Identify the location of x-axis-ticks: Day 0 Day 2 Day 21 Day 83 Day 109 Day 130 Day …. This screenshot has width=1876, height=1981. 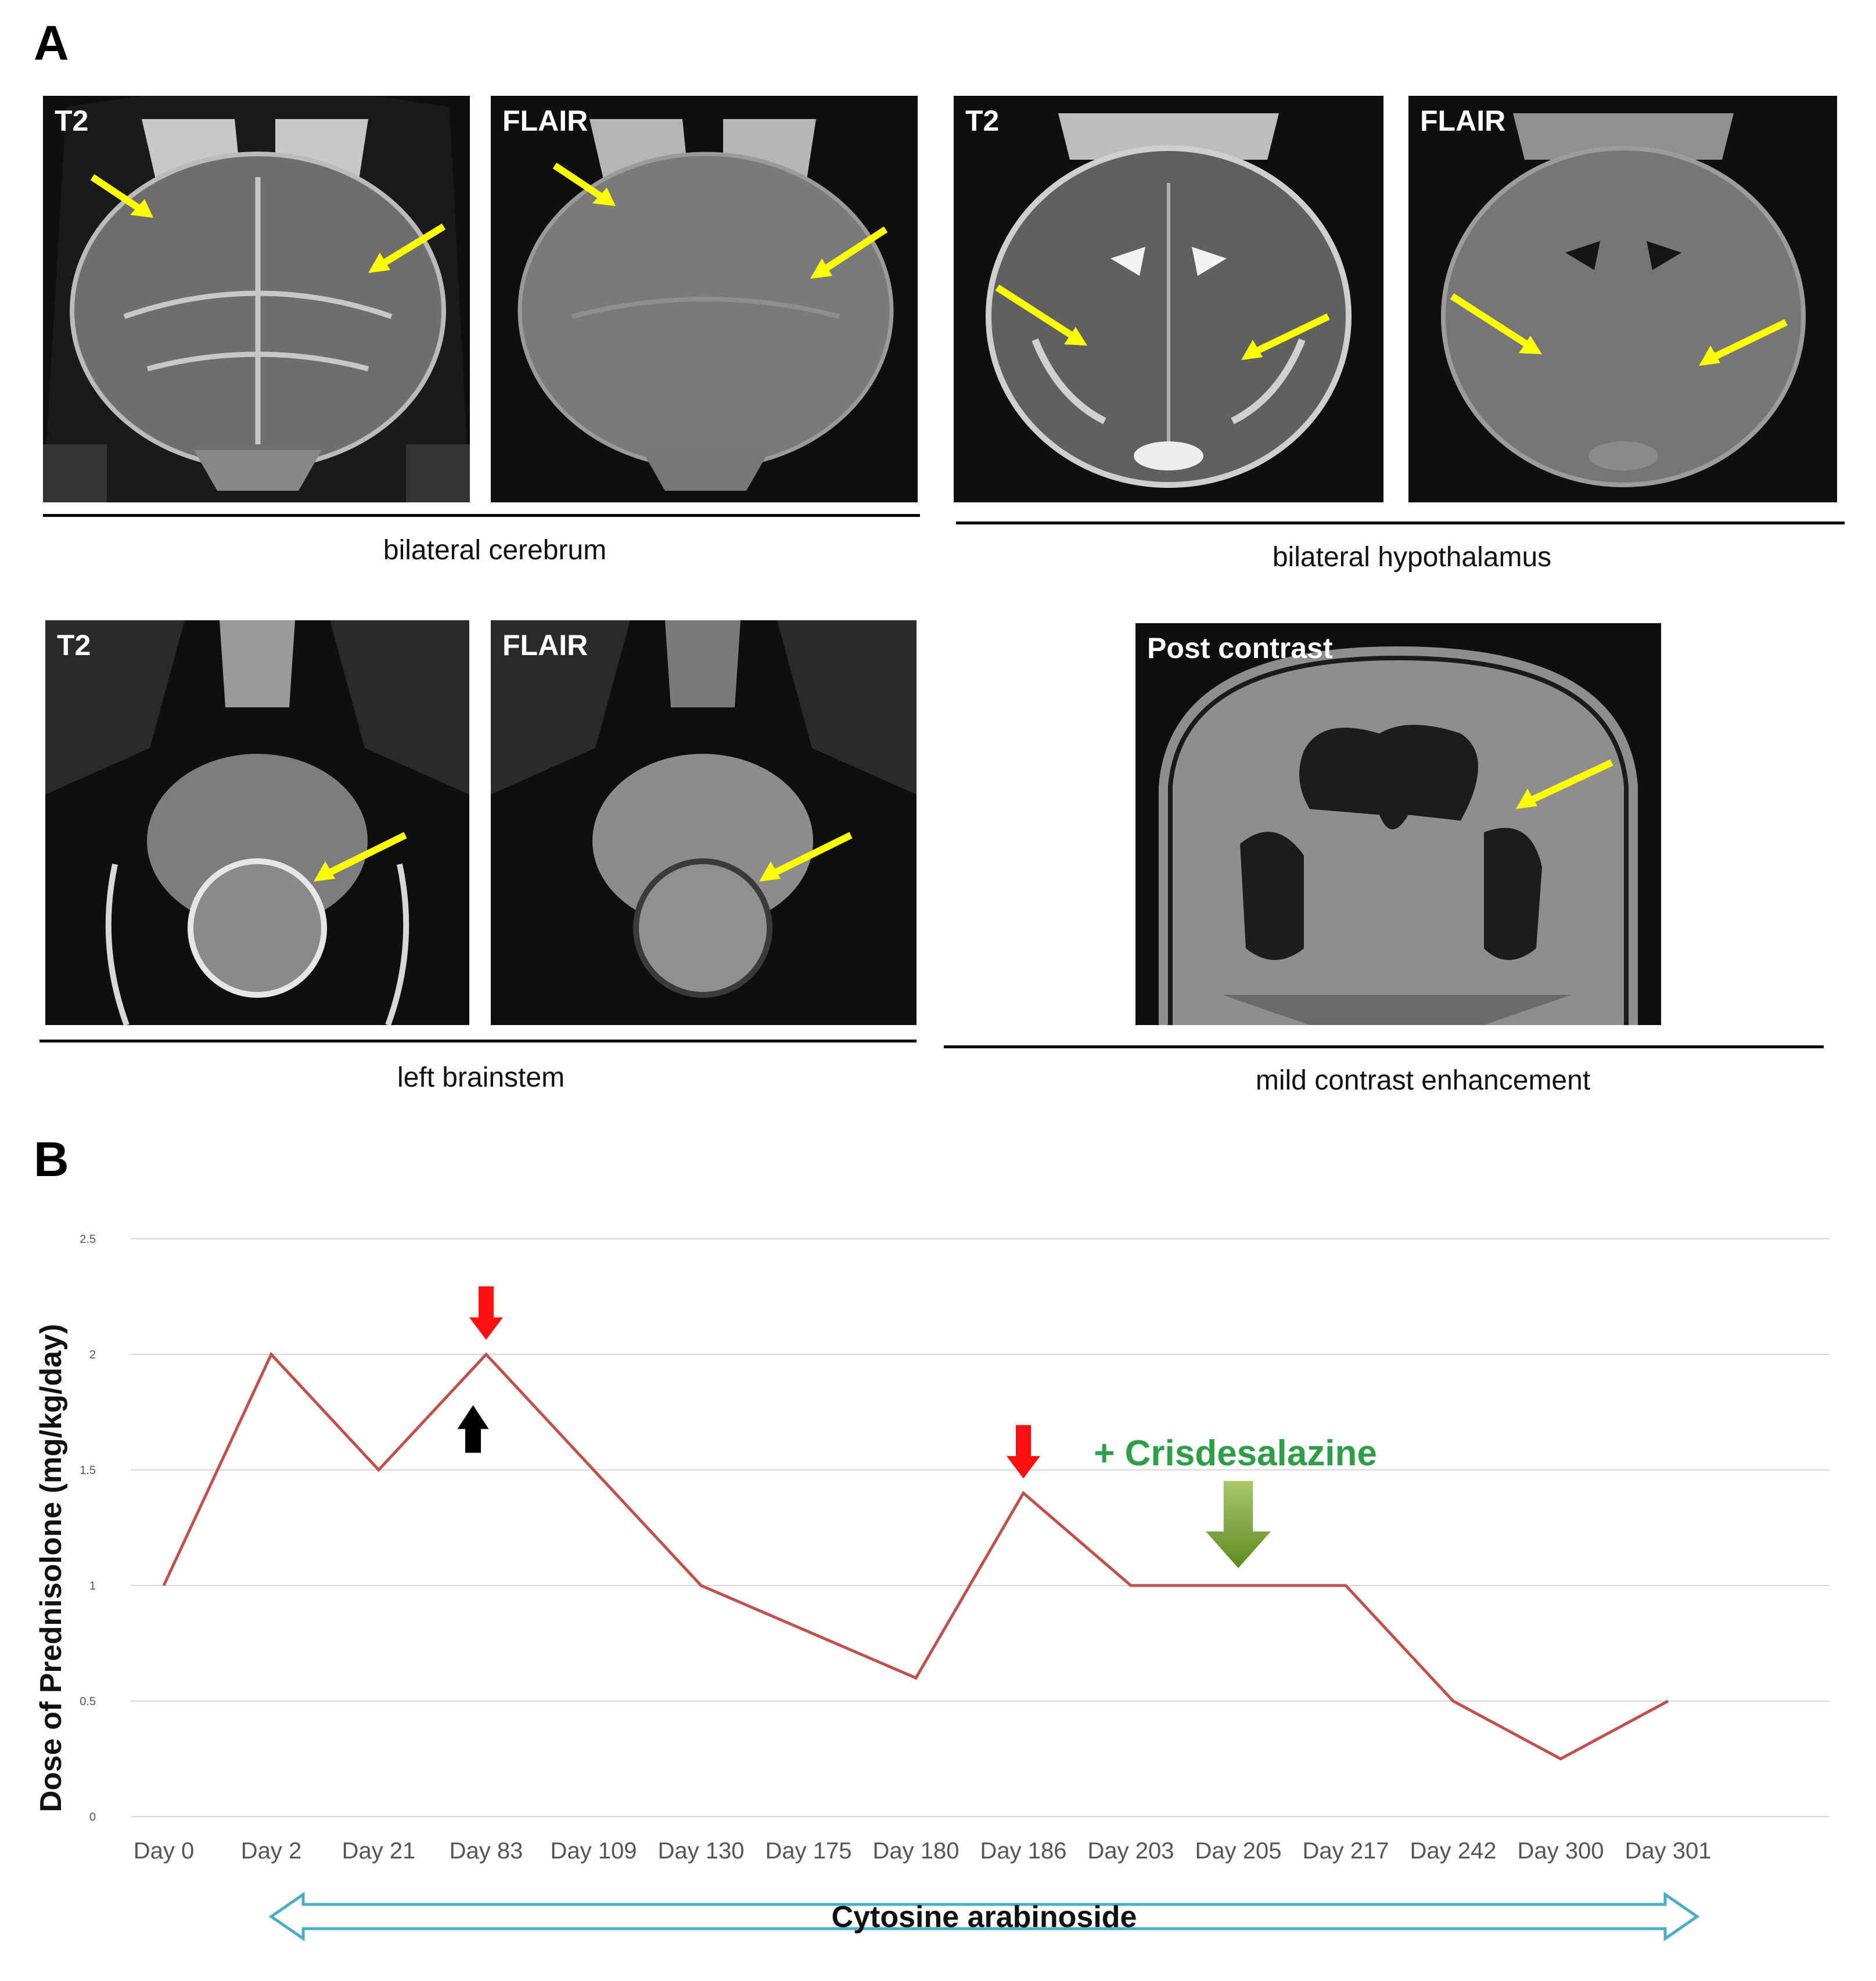
(923, 1851).